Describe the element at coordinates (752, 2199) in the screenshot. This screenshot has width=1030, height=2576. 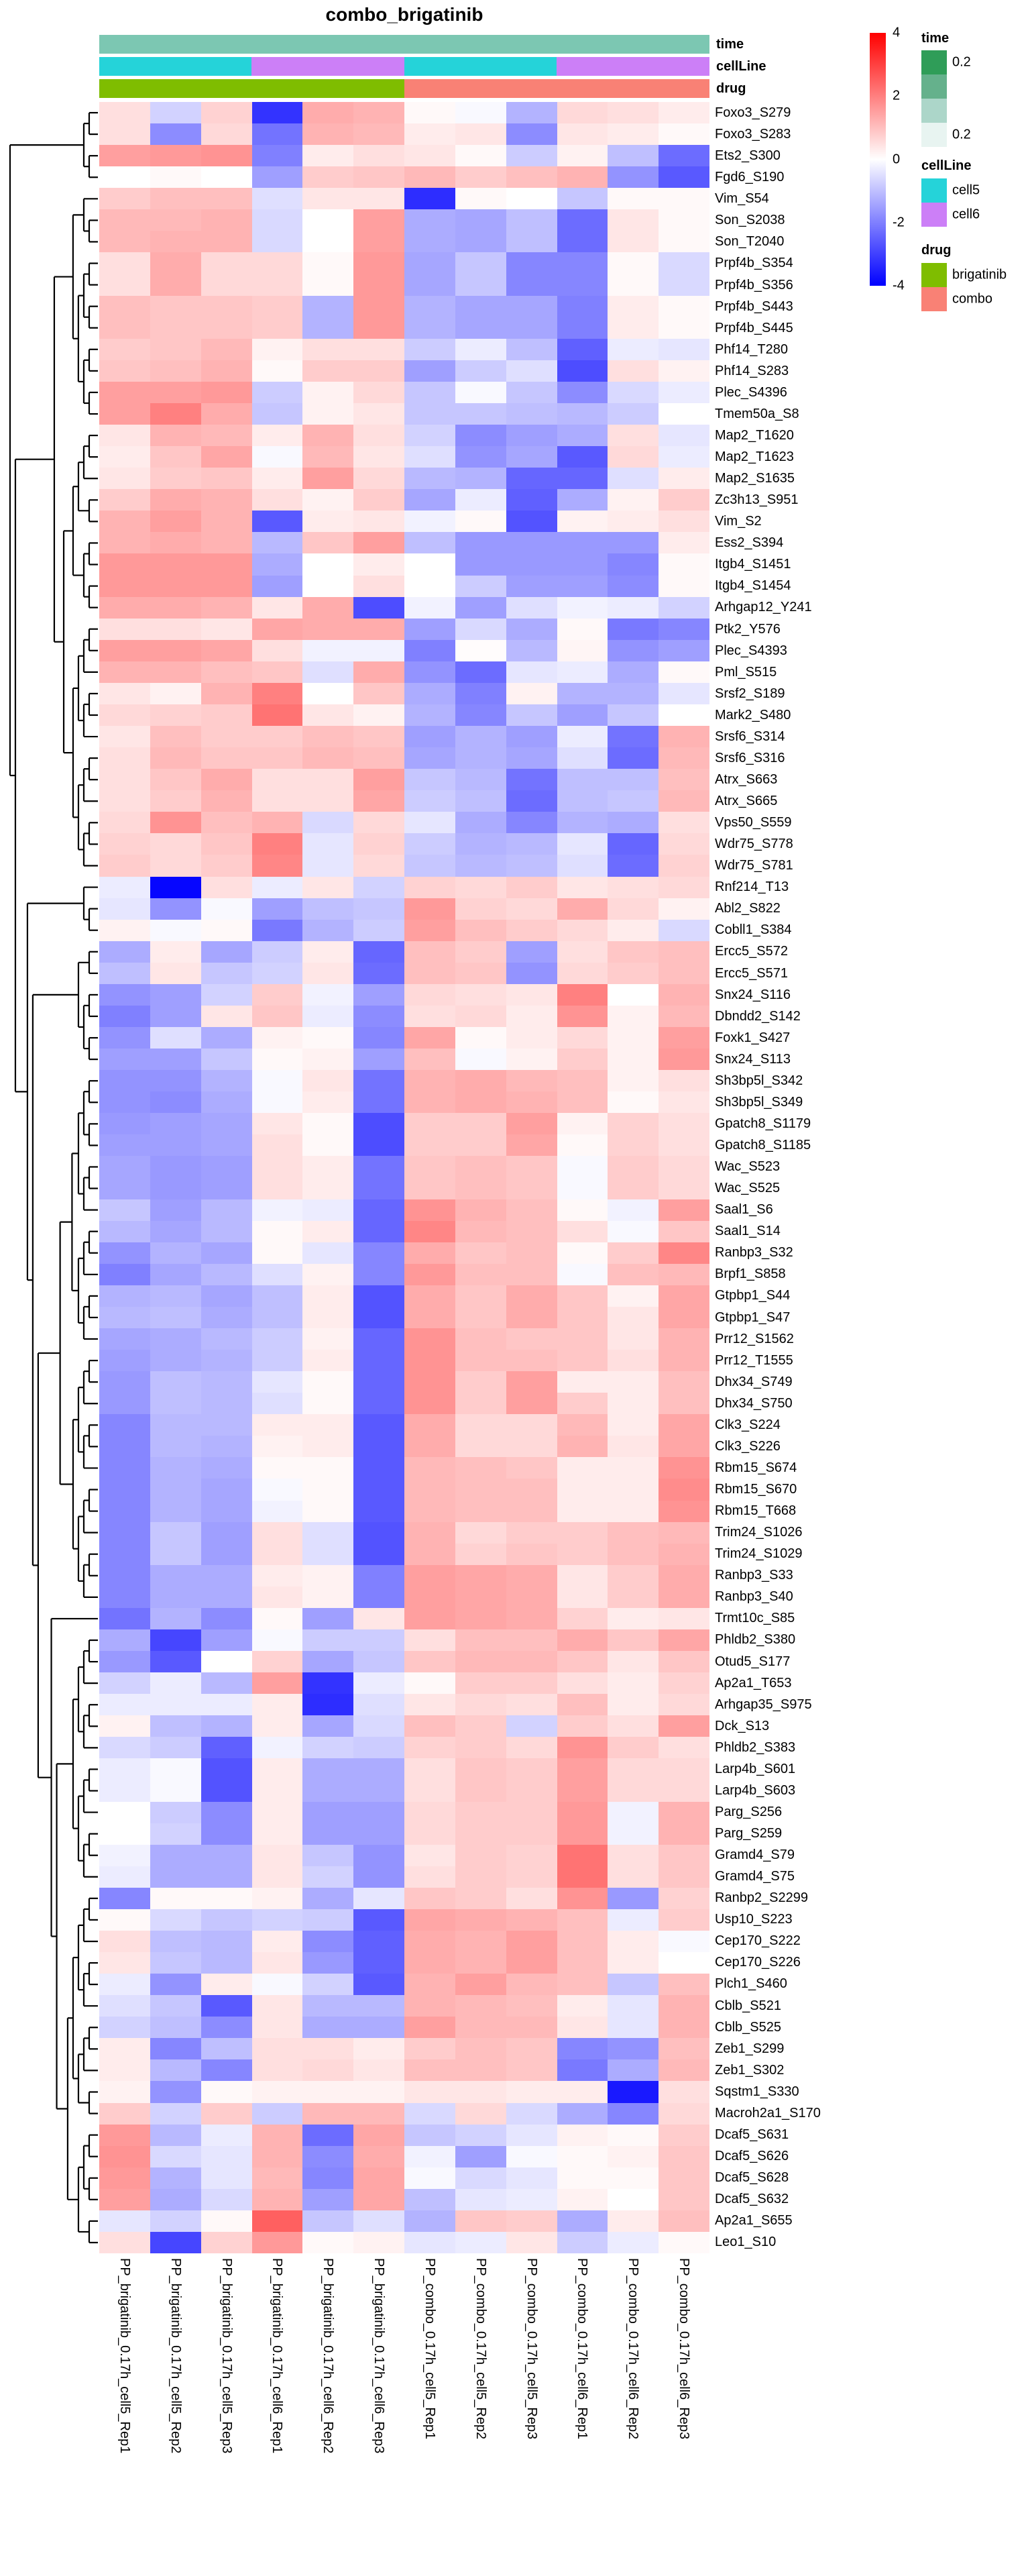
I see `row-label: Dcaf5_S632` at that location.